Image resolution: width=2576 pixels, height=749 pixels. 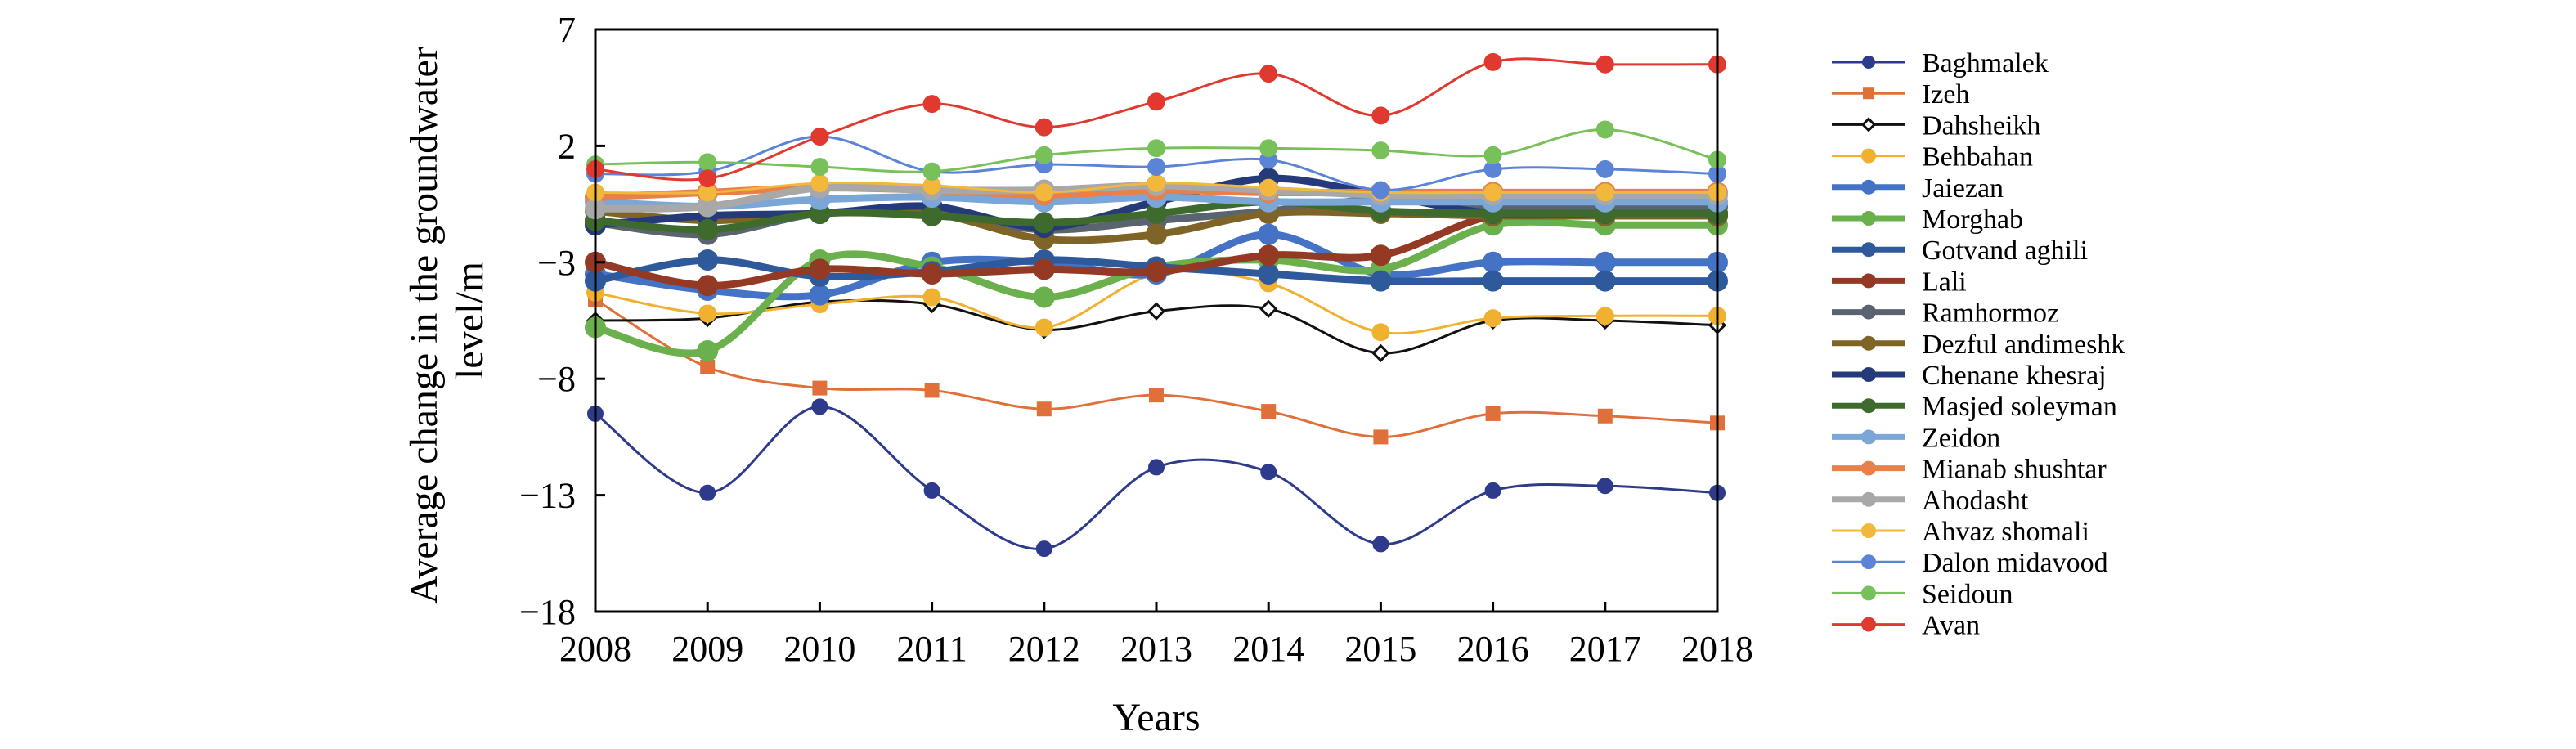 What do you see at coordinates (1972, 219) in the screenshot?
I see `legend-label: Morghab` at bounding box center [1972, 219].